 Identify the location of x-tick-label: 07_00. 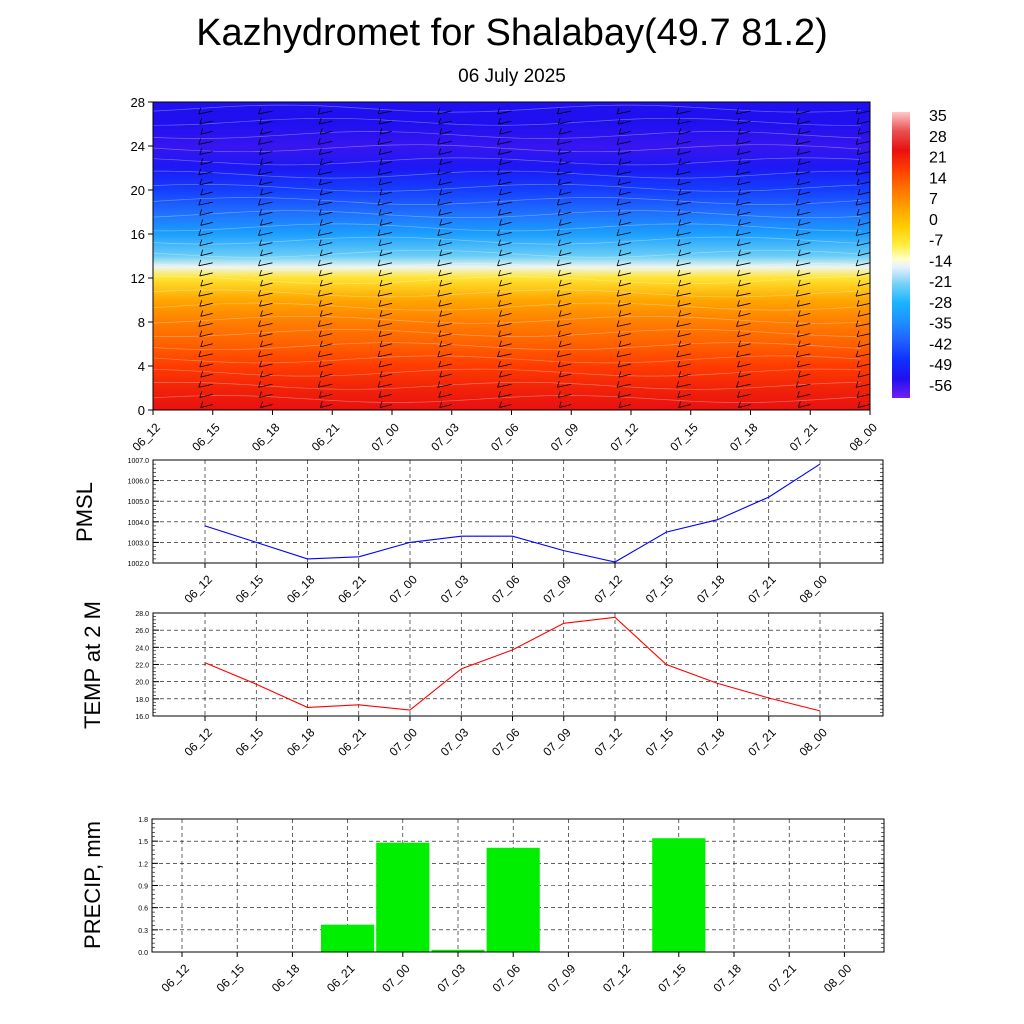
(403, 742).